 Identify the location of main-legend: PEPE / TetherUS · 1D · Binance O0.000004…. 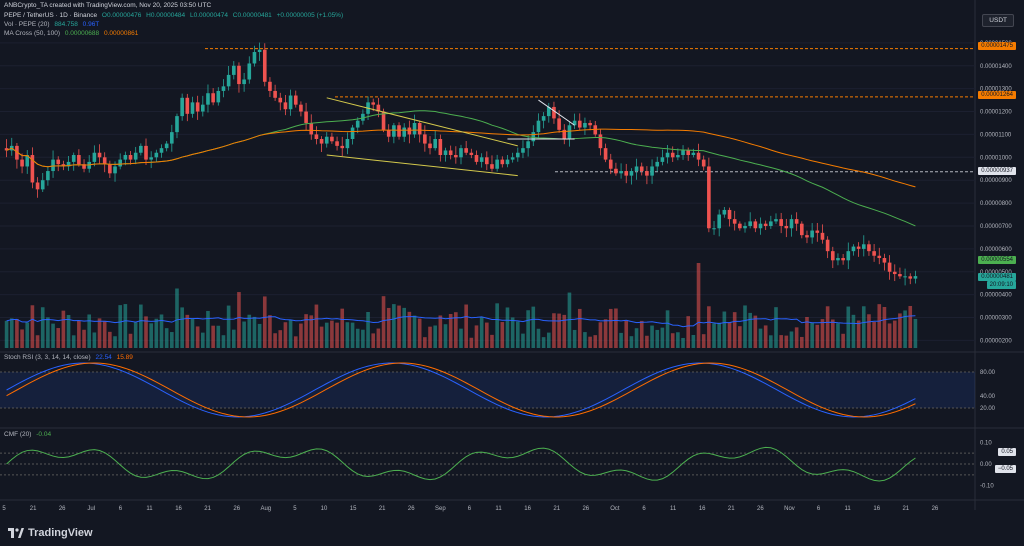
(175, 16).